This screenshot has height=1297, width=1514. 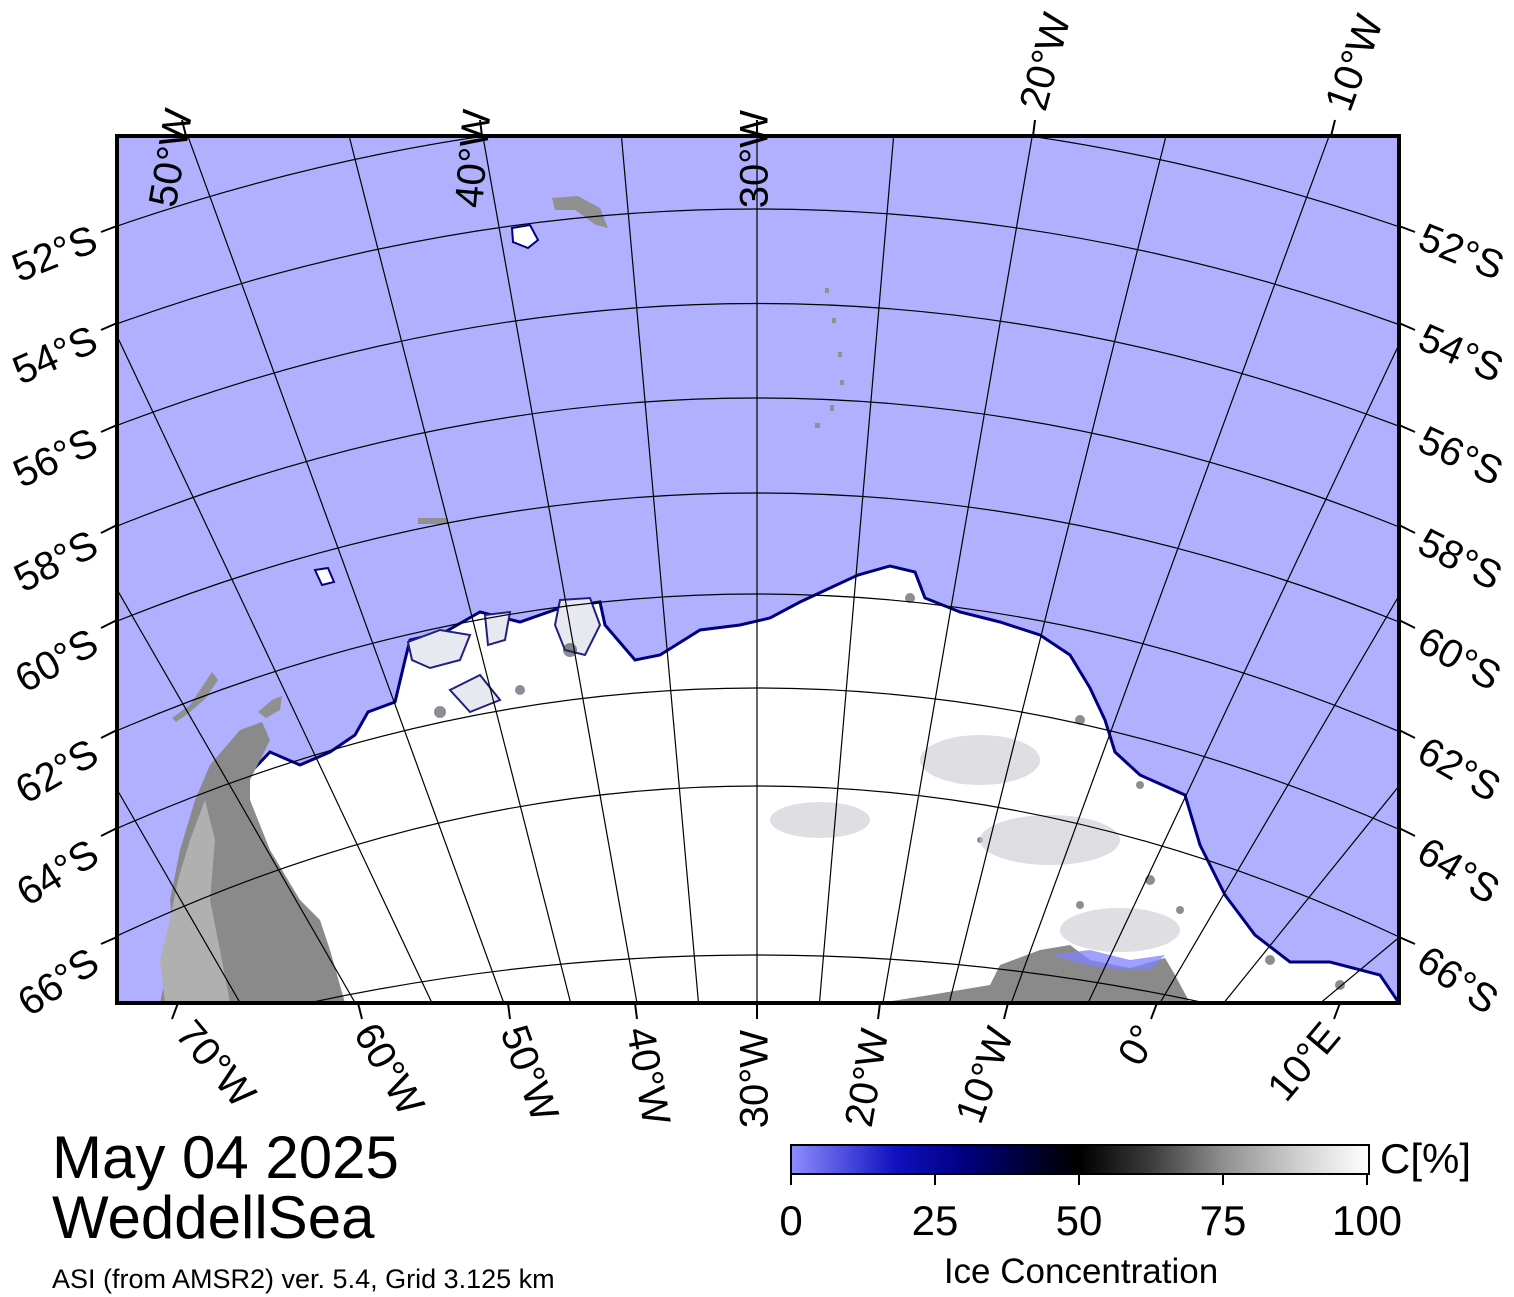 What do you see at coordinates (1461, 251) in the screenshot?
I see `right-lat-label: 52°S` at bounding box center [1461, 251].